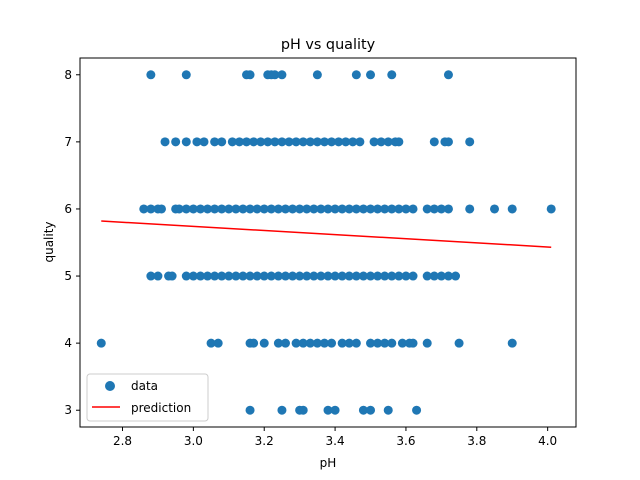  What do you see at coordinates (49, 241) in the screenshot?
I see `y-axis-label: quality` at bounding box center [49, 241].